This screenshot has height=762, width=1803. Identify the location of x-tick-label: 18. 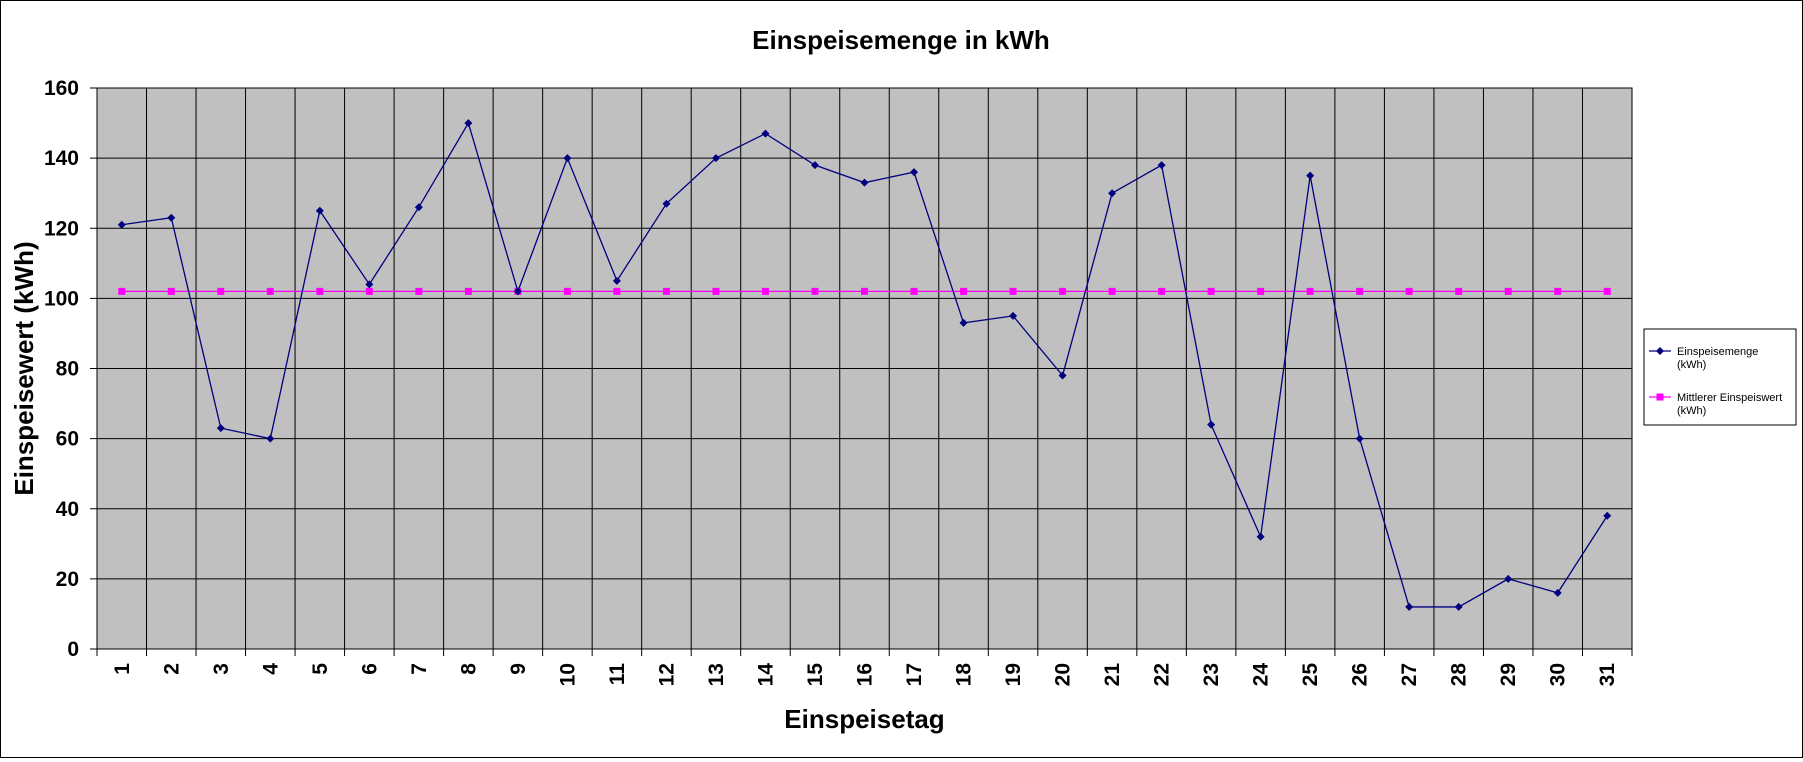
(964, 675).